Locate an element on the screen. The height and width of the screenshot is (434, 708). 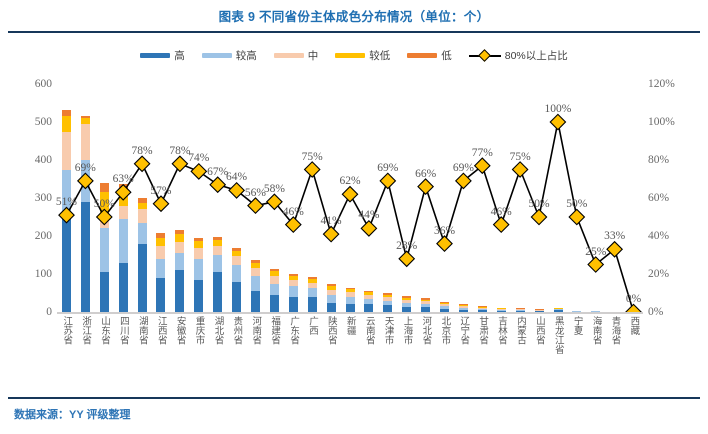
x-axis-label-text: 云南省 is located at coordinates (369, 330).